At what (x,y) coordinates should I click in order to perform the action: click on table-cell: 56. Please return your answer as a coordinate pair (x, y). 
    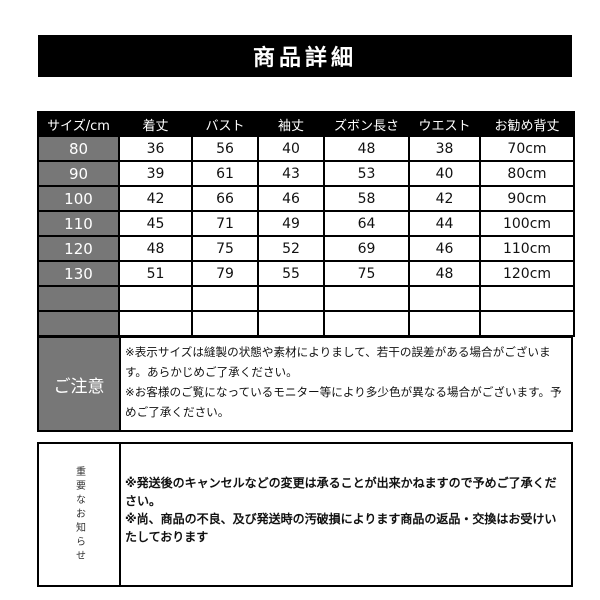
    Looking at the image, I should click on (225, 148).